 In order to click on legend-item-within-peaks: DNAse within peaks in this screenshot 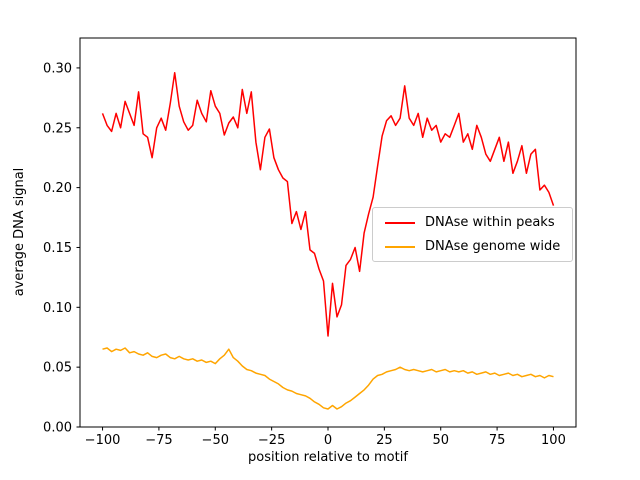, I will do `click(472, 222)`.